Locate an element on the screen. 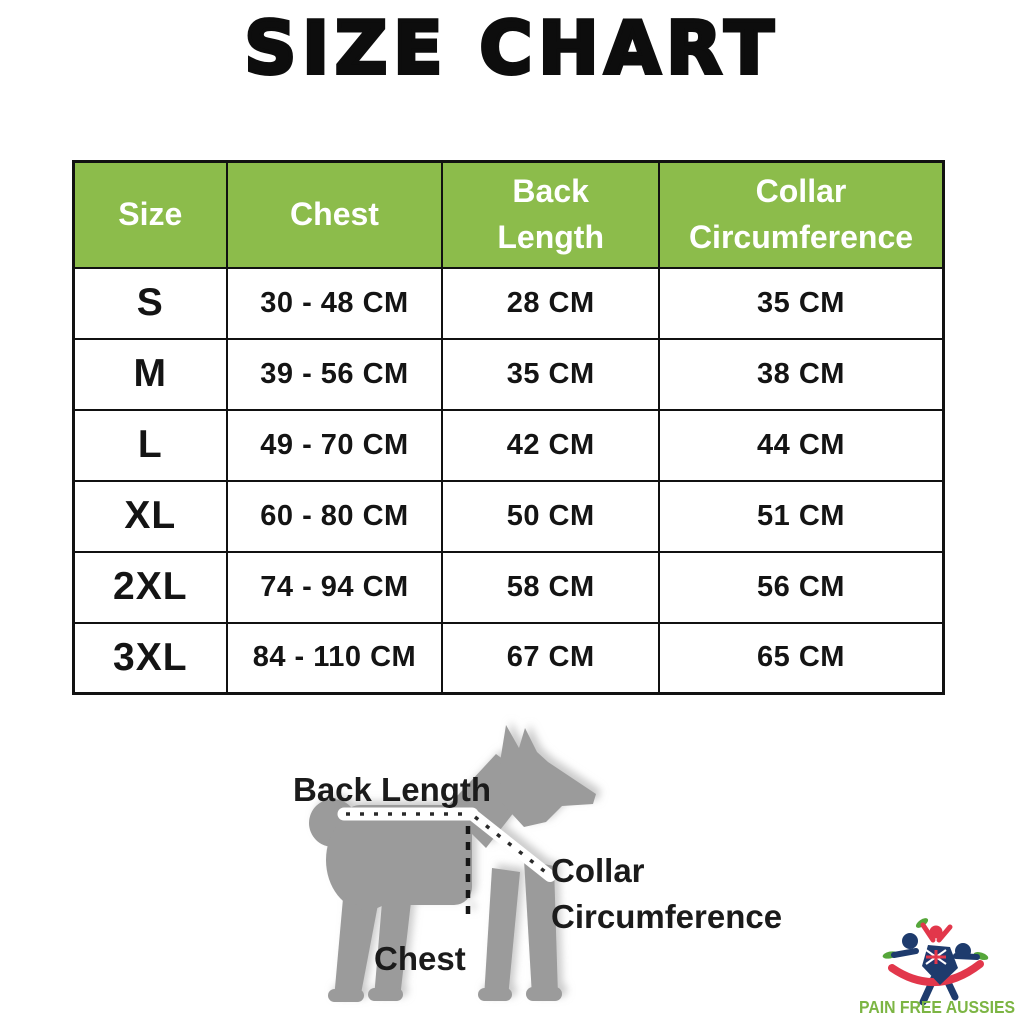 The width and height of the screenshot is (1024, 1024). chest-cell: 60 - 80 CM is located at coordinates (334, 516).